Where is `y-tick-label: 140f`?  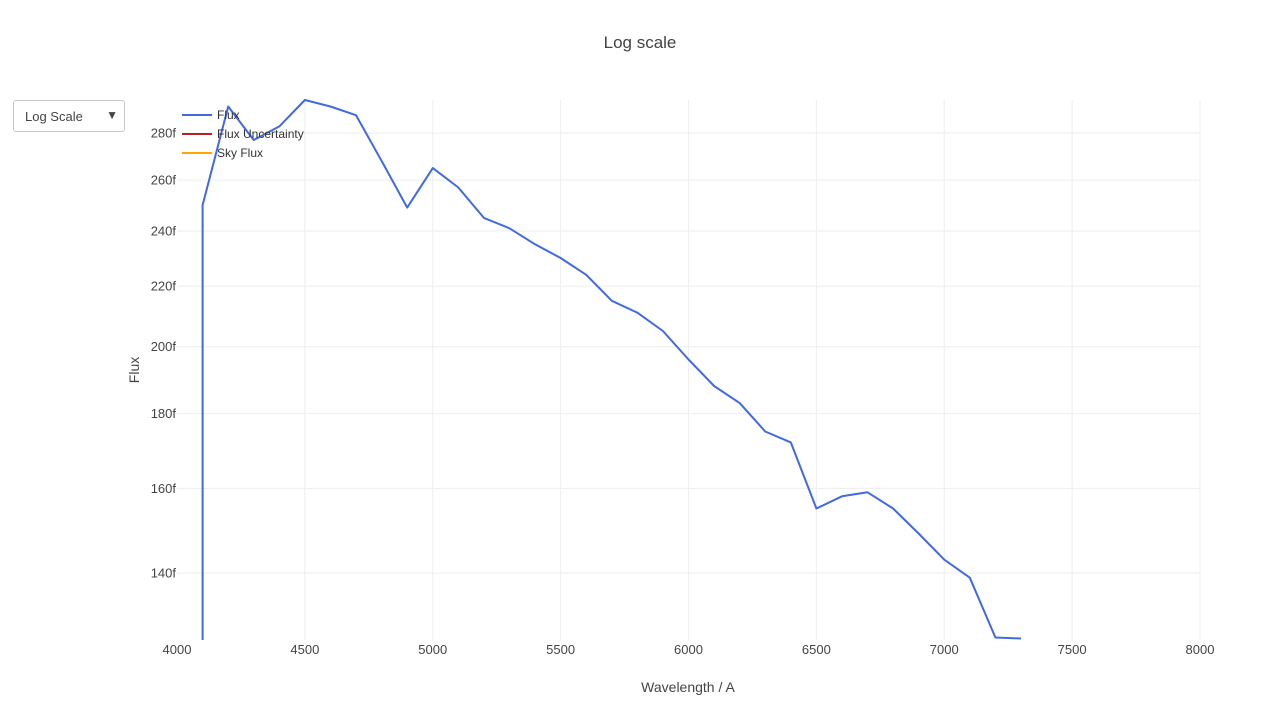
y-tick-label: 140f is located at coordinates (164, 573).